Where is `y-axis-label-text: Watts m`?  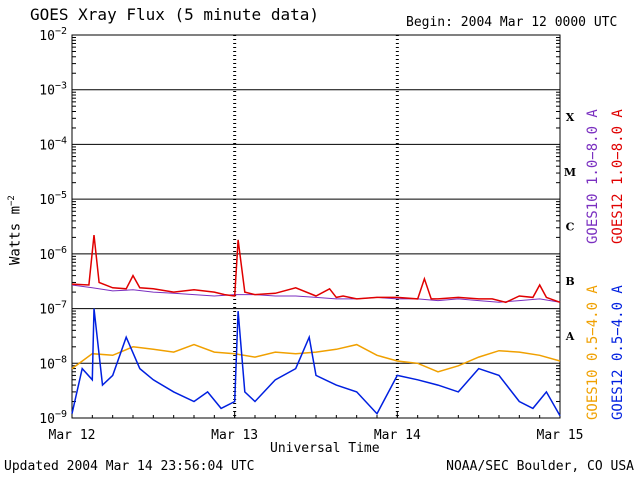
y-axis-label-text: Watts m is located at coordinates (15, 235).